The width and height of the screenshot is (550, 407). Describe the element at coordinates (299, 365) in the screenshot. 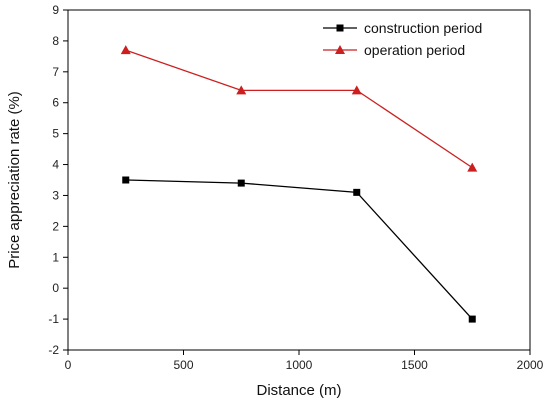

I see `x-tick-label: 1000` at that location.